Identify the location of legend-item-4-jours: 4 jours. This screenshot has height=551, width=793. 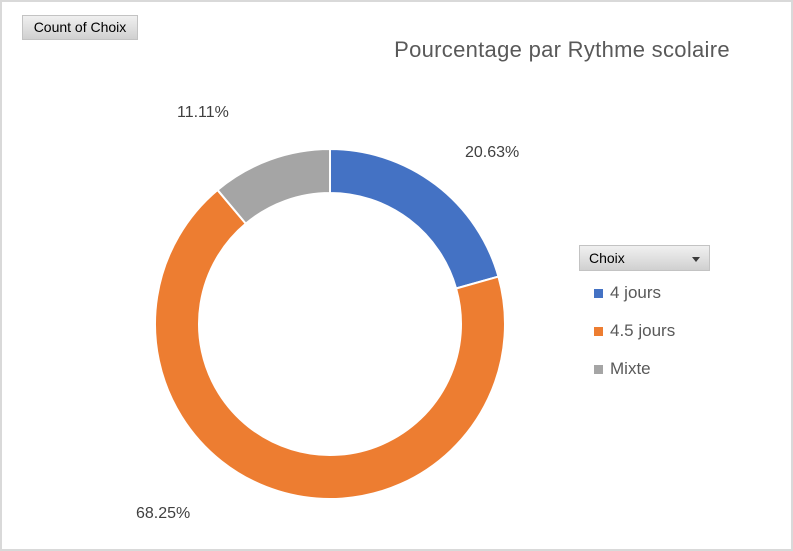
(634, 293).